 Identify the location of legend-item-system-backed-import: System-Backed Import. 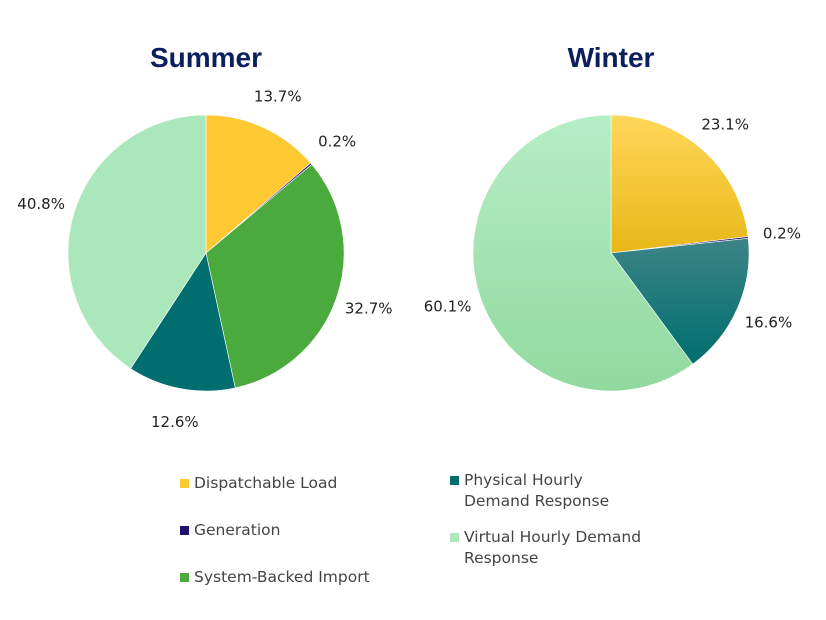
(275, 577).